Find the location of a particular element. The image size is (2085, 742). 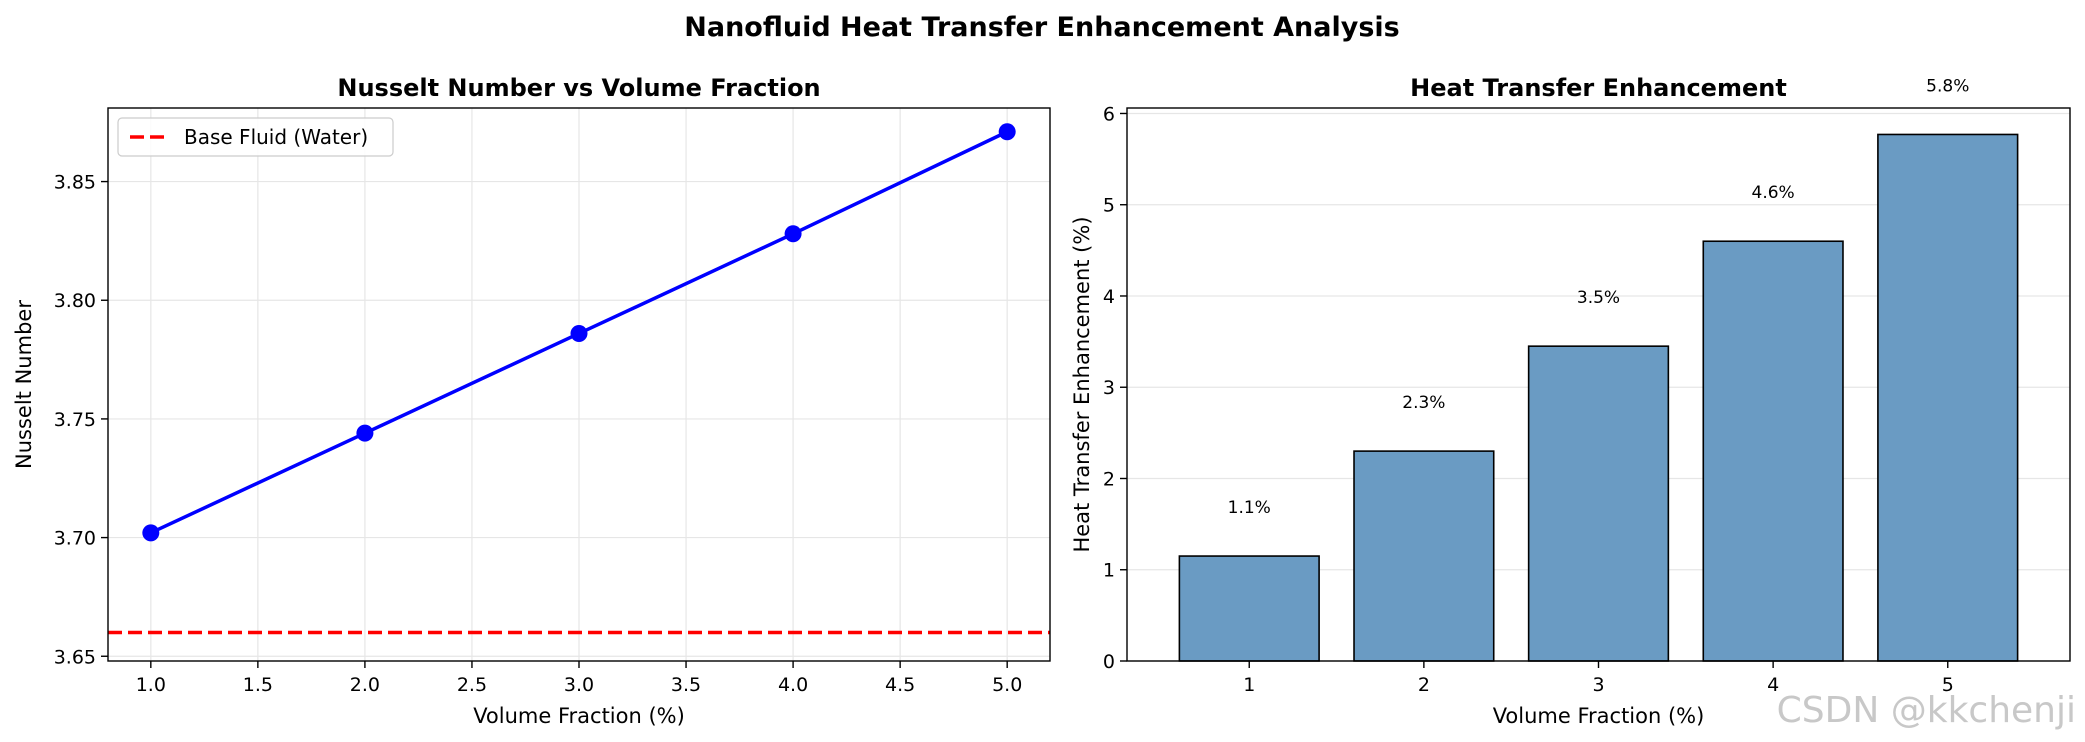

y-tick-label: 1 is located at coordinates (1109, 571).